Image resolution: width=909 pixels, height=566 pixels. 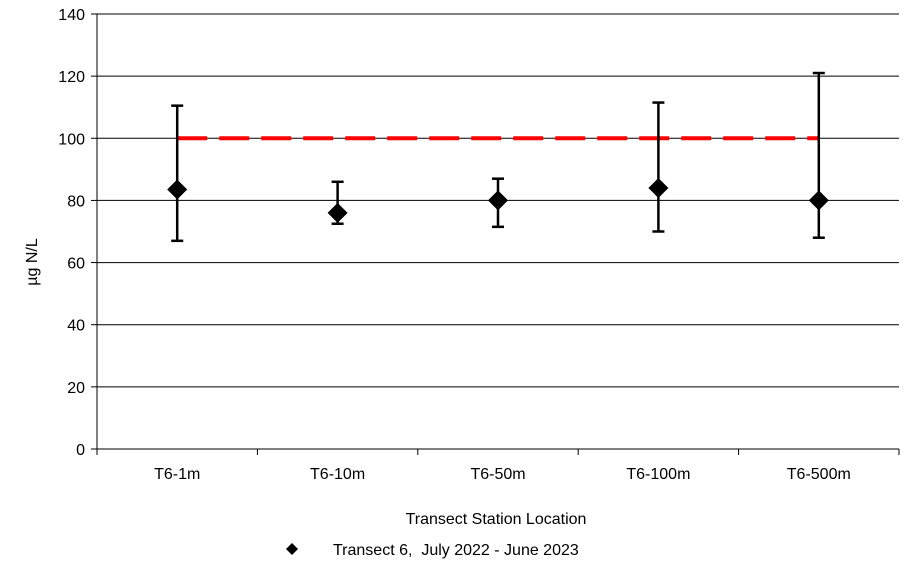 I want to click on data-point-T6-50m, so click(x=498, y=200).